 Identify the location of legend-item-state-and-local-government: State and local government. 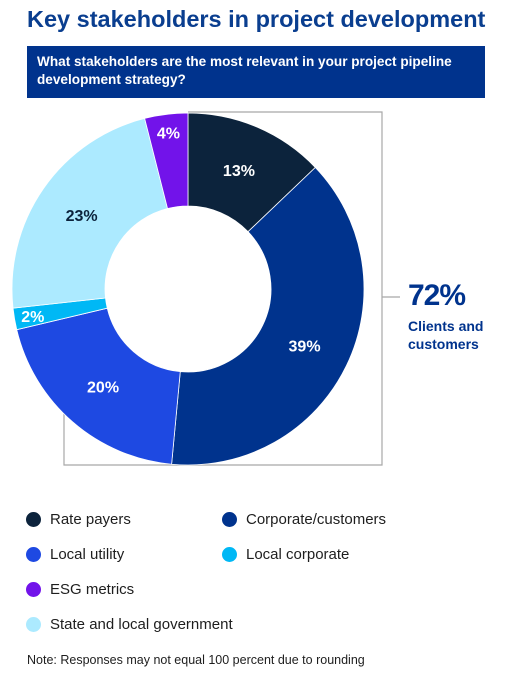
(129, 624).